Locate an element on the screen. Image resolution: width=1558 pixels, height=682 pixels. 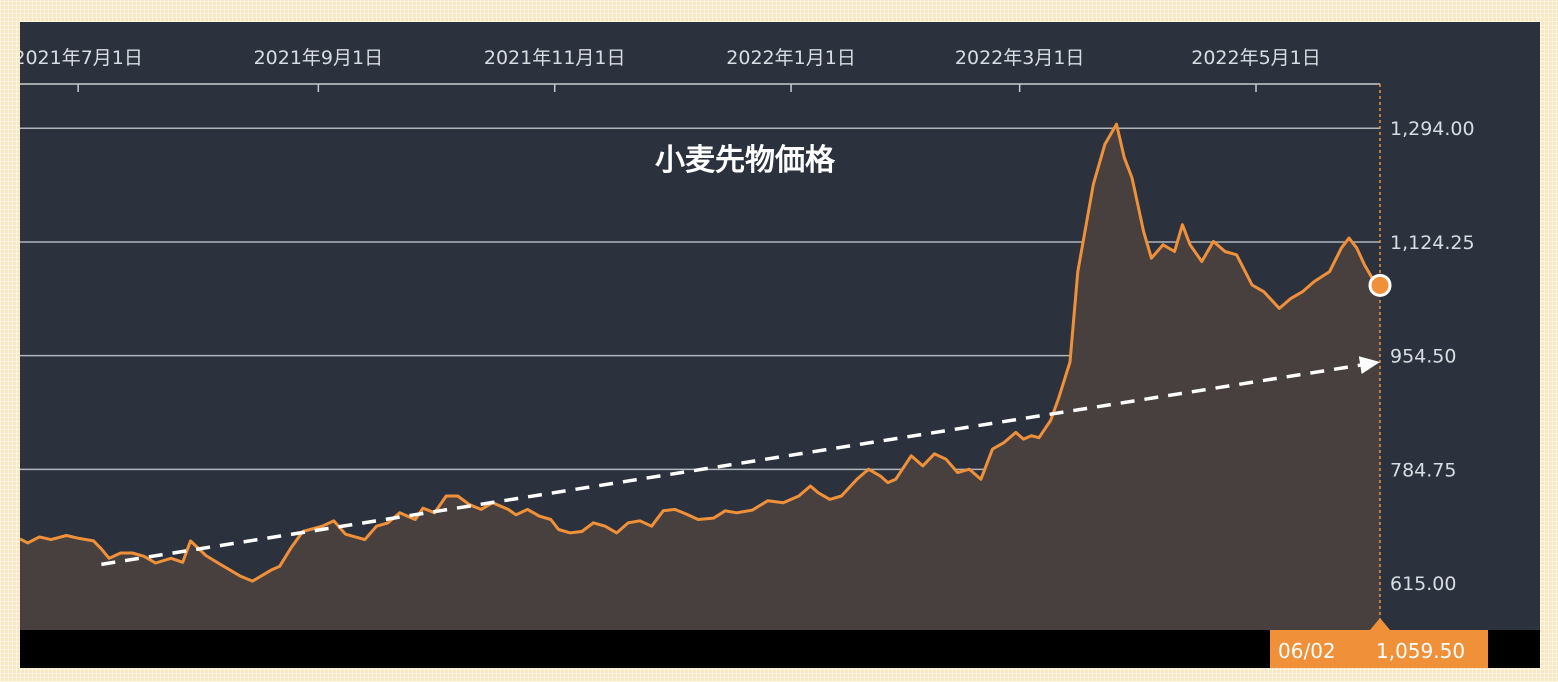
y-tick-label: 1,124.25 is located at coordinates (1432, 243).